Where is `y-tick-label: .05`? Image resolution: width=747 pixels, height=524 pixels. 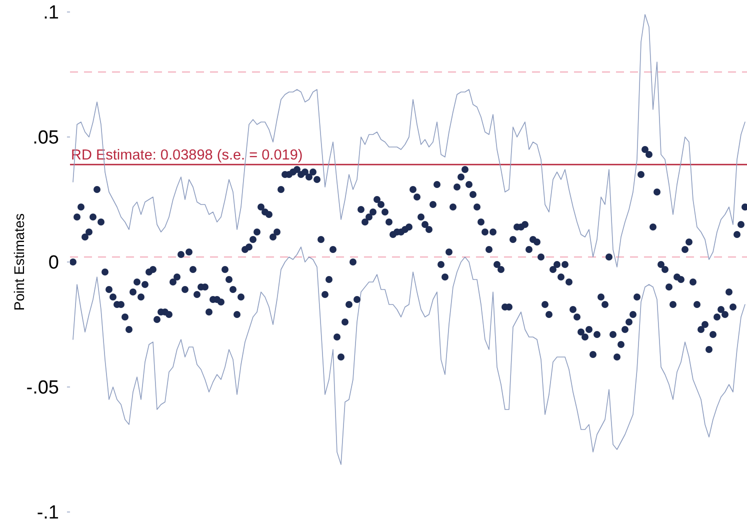 y-tick-label: .05 is located at coordinates (45, 138).